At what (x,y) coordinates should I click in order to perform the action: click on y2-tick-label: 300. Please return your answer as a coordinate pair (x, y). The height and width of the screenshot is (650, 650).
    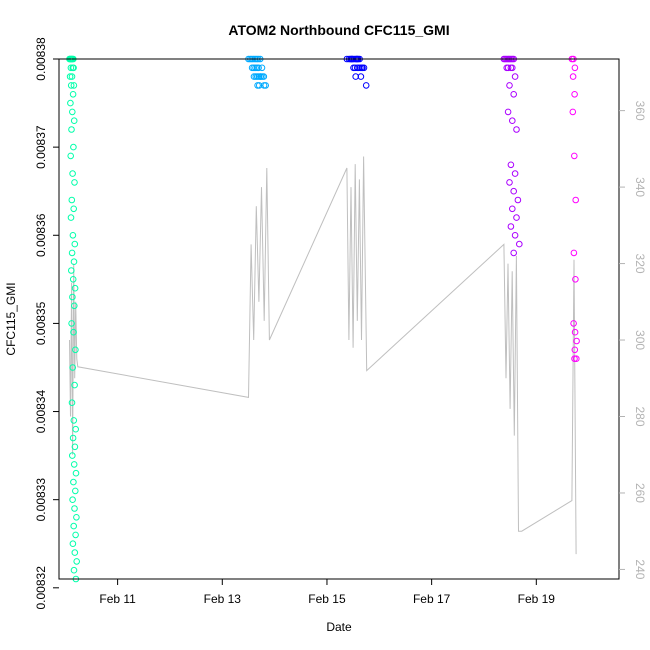
    Looking at the image, I should click on (640, 340).